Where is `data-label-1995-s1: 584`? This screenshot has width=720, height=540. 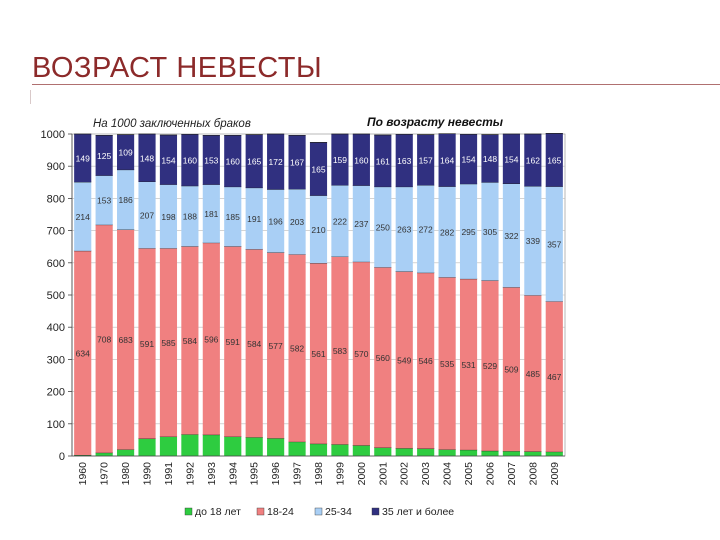 data-label-1995-s1: 584 is located at coordinates (254, 344).